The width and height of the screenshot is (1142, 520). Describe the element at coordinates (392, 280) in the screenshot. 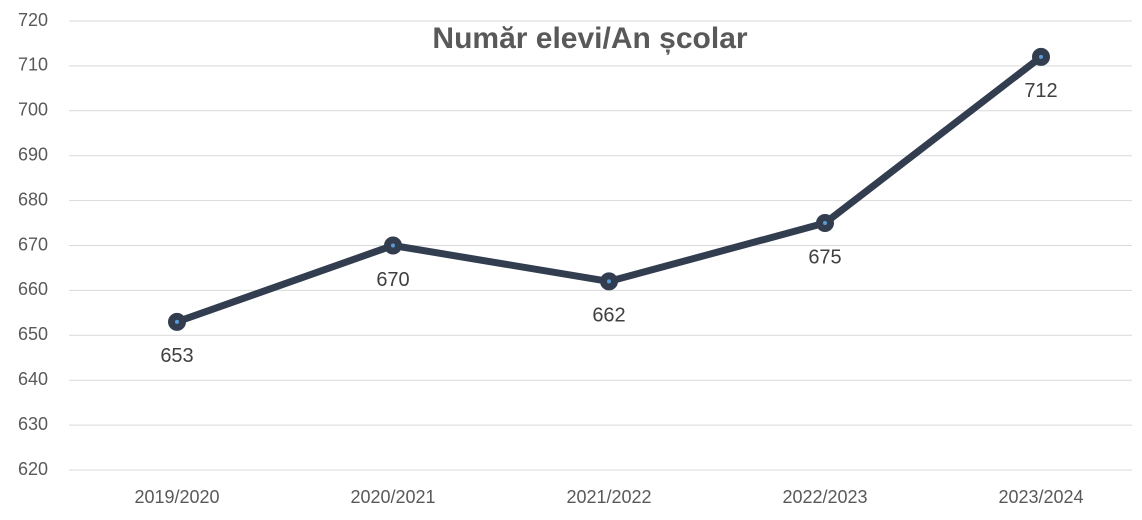

I see `data-label: 670` at that location.